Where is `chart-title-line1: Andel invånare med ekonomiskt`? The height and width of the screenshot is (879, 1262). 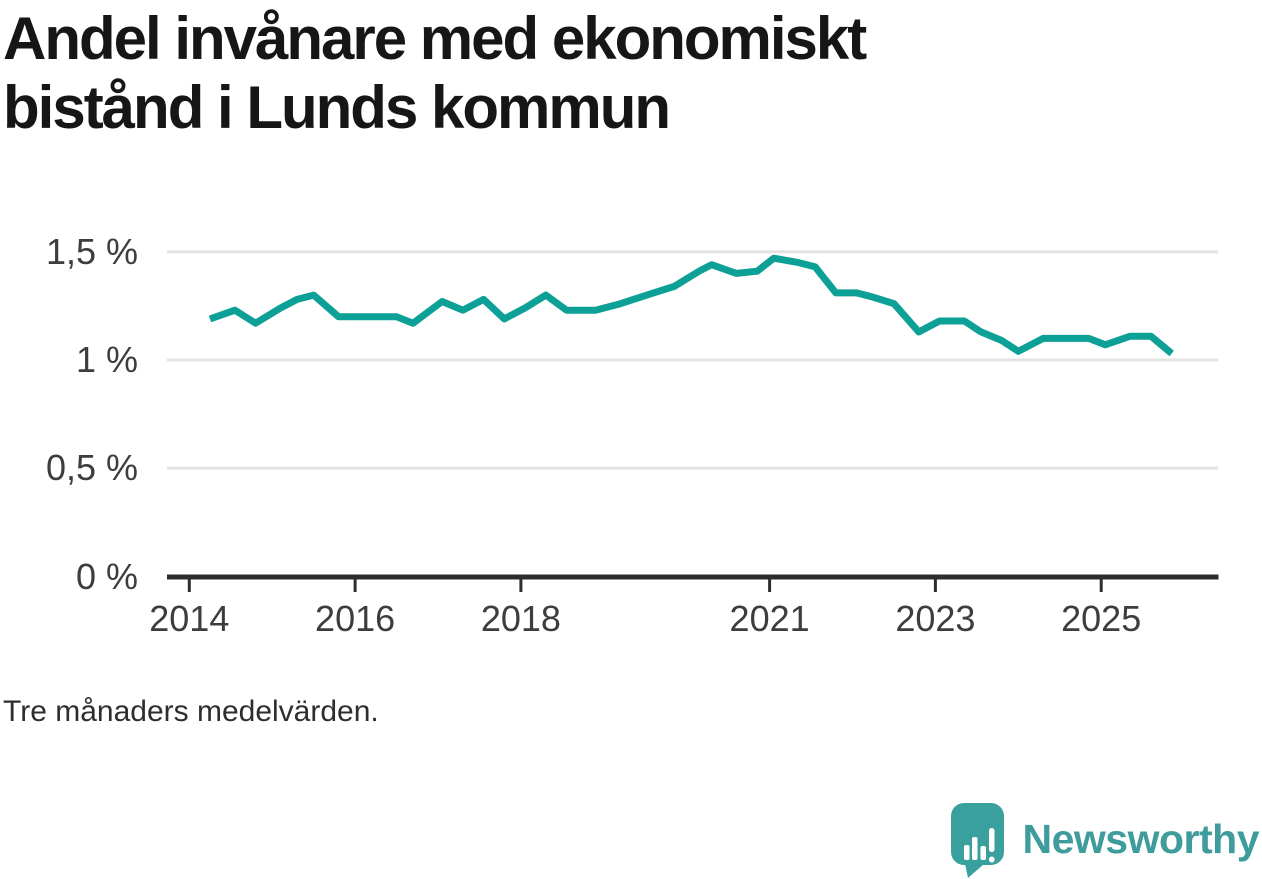
chart-title-line1: Andel invånare med ekonomiskt is located at coordinates (435, 38).